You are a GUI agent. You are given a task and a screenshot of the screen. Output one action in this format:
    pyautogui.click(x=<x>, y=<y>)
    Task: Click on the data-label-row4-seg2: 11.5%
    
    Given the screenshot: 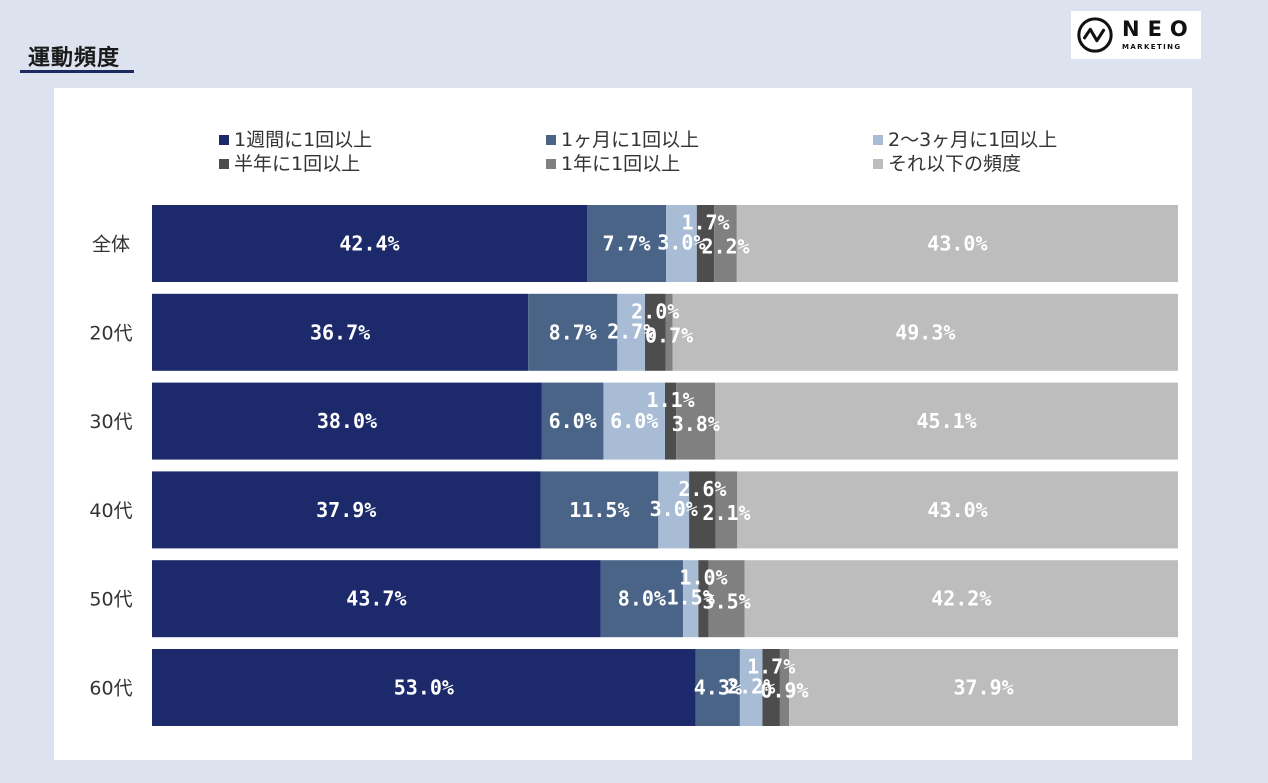 What is the action you would take?
    pyautogui.click(x=599, y=510)
    